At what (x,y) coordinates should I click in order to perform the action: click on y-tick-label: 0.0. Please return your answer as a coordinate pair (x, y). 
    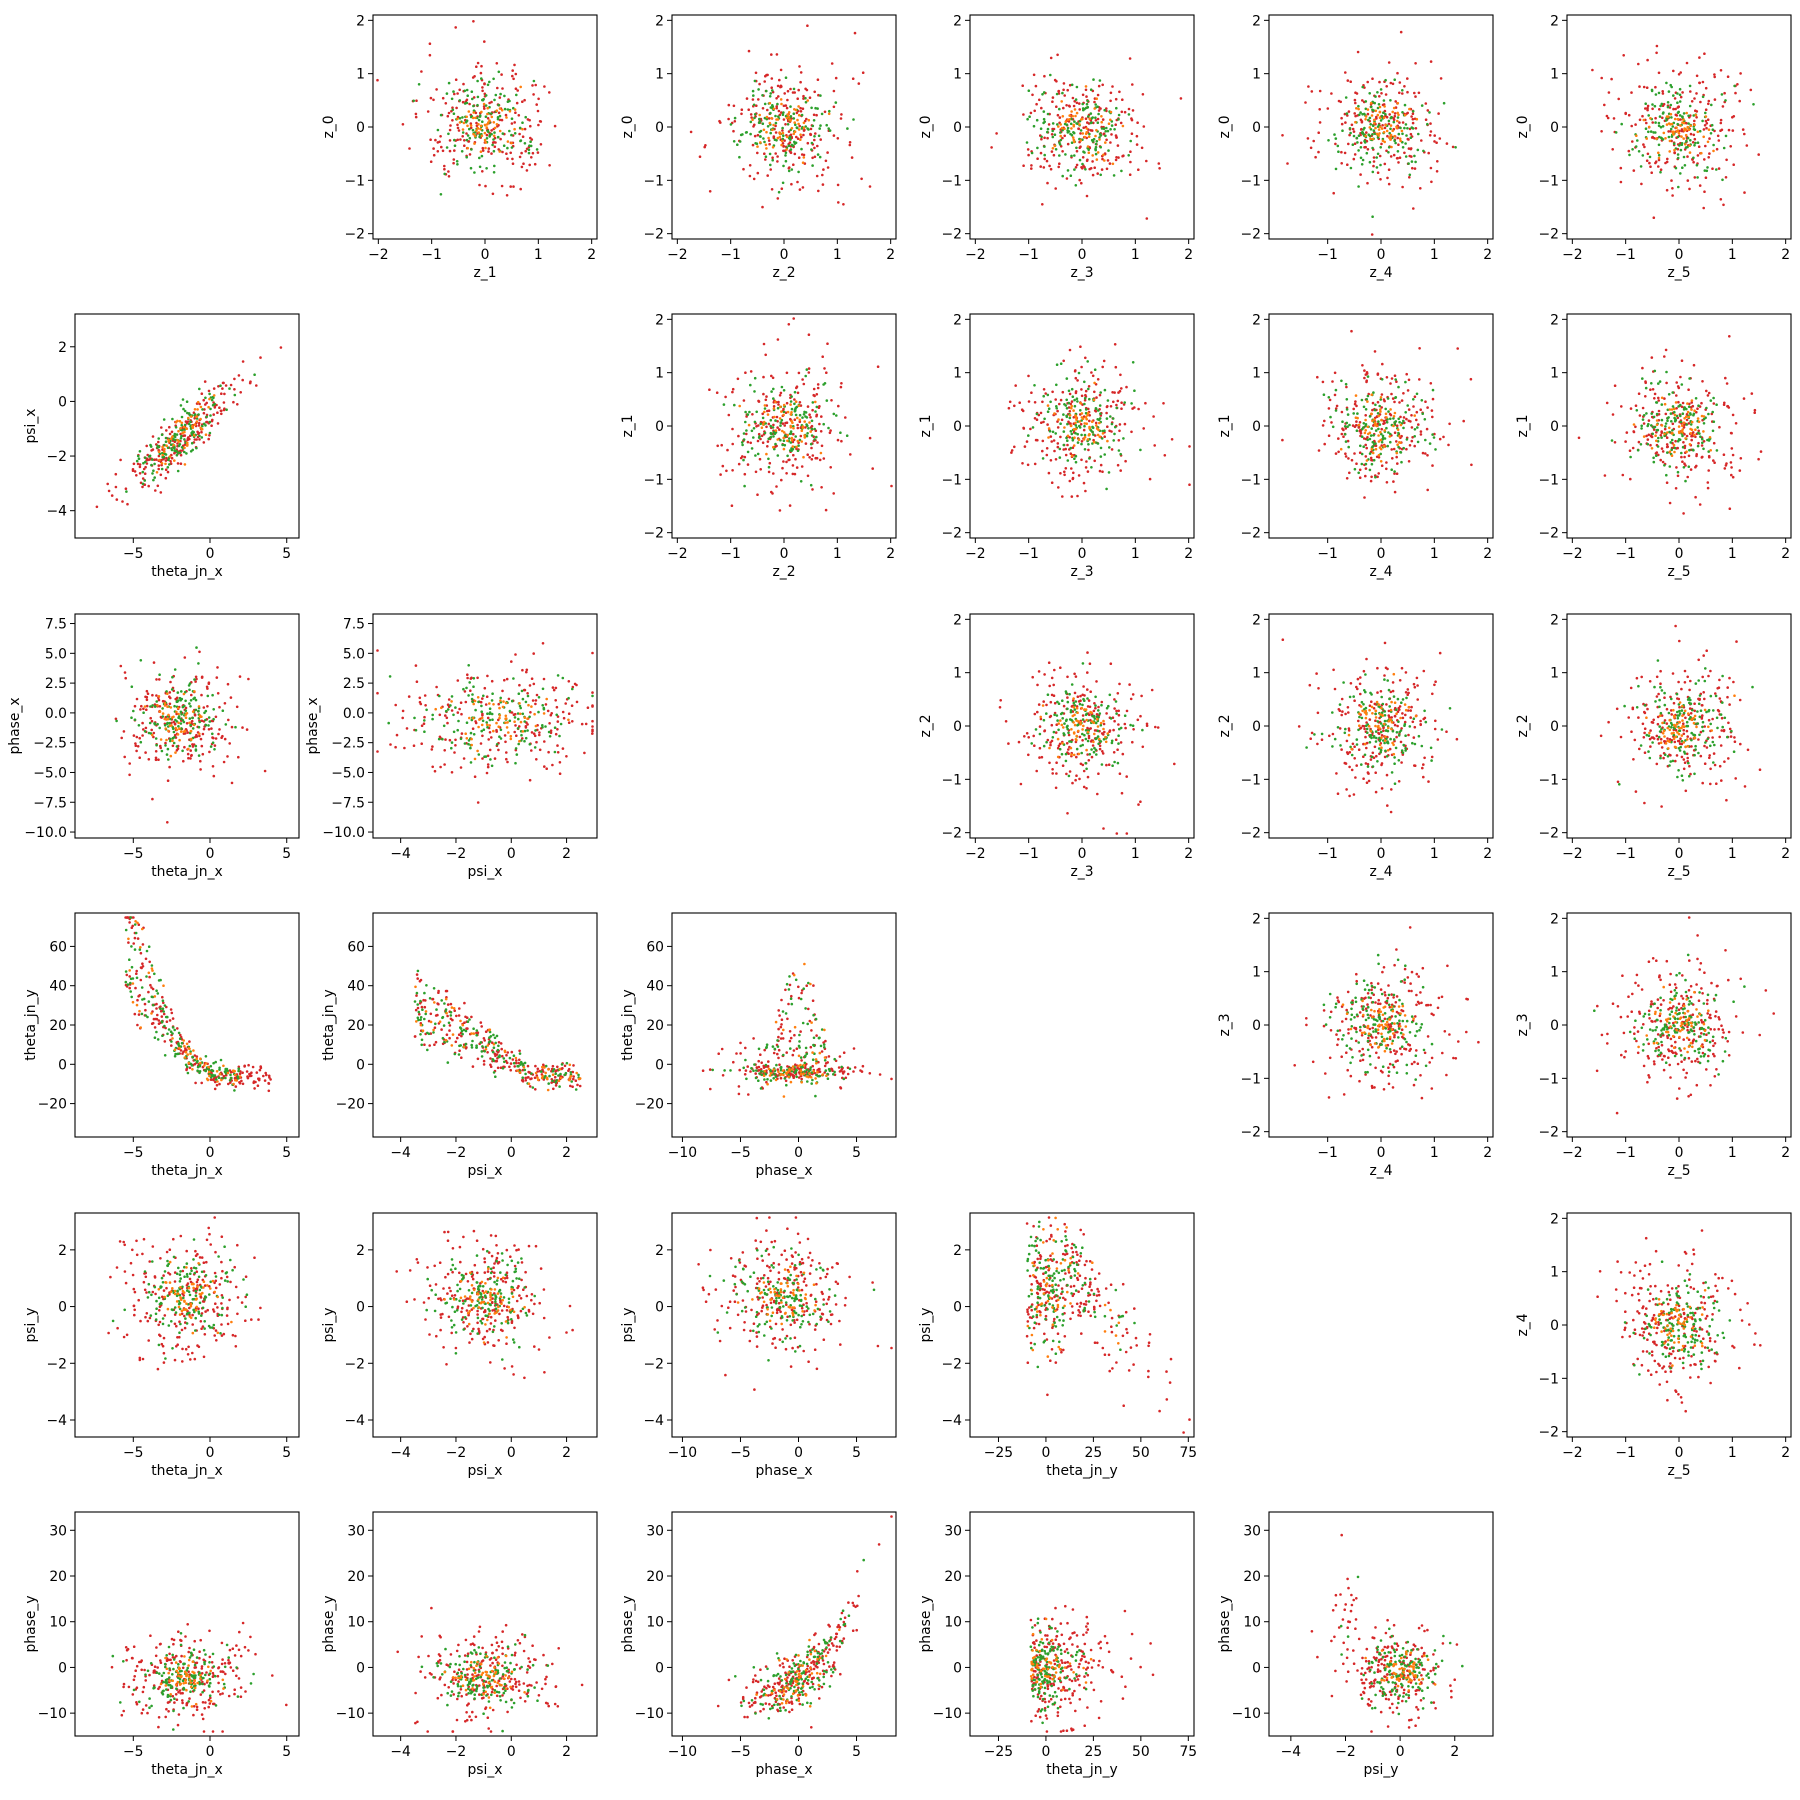
    Looking at the image, I should click on (56, 714).